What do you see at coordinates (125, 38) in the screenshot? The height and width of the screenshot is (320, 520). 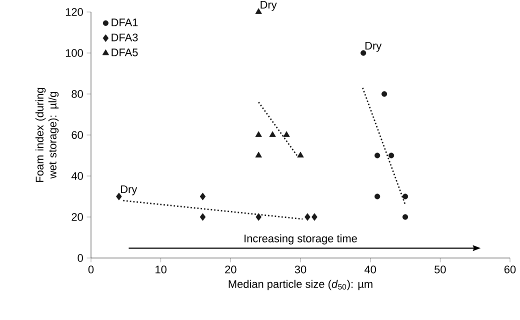 I see `legend-label: DFA3` at bounding box center [125, 38].